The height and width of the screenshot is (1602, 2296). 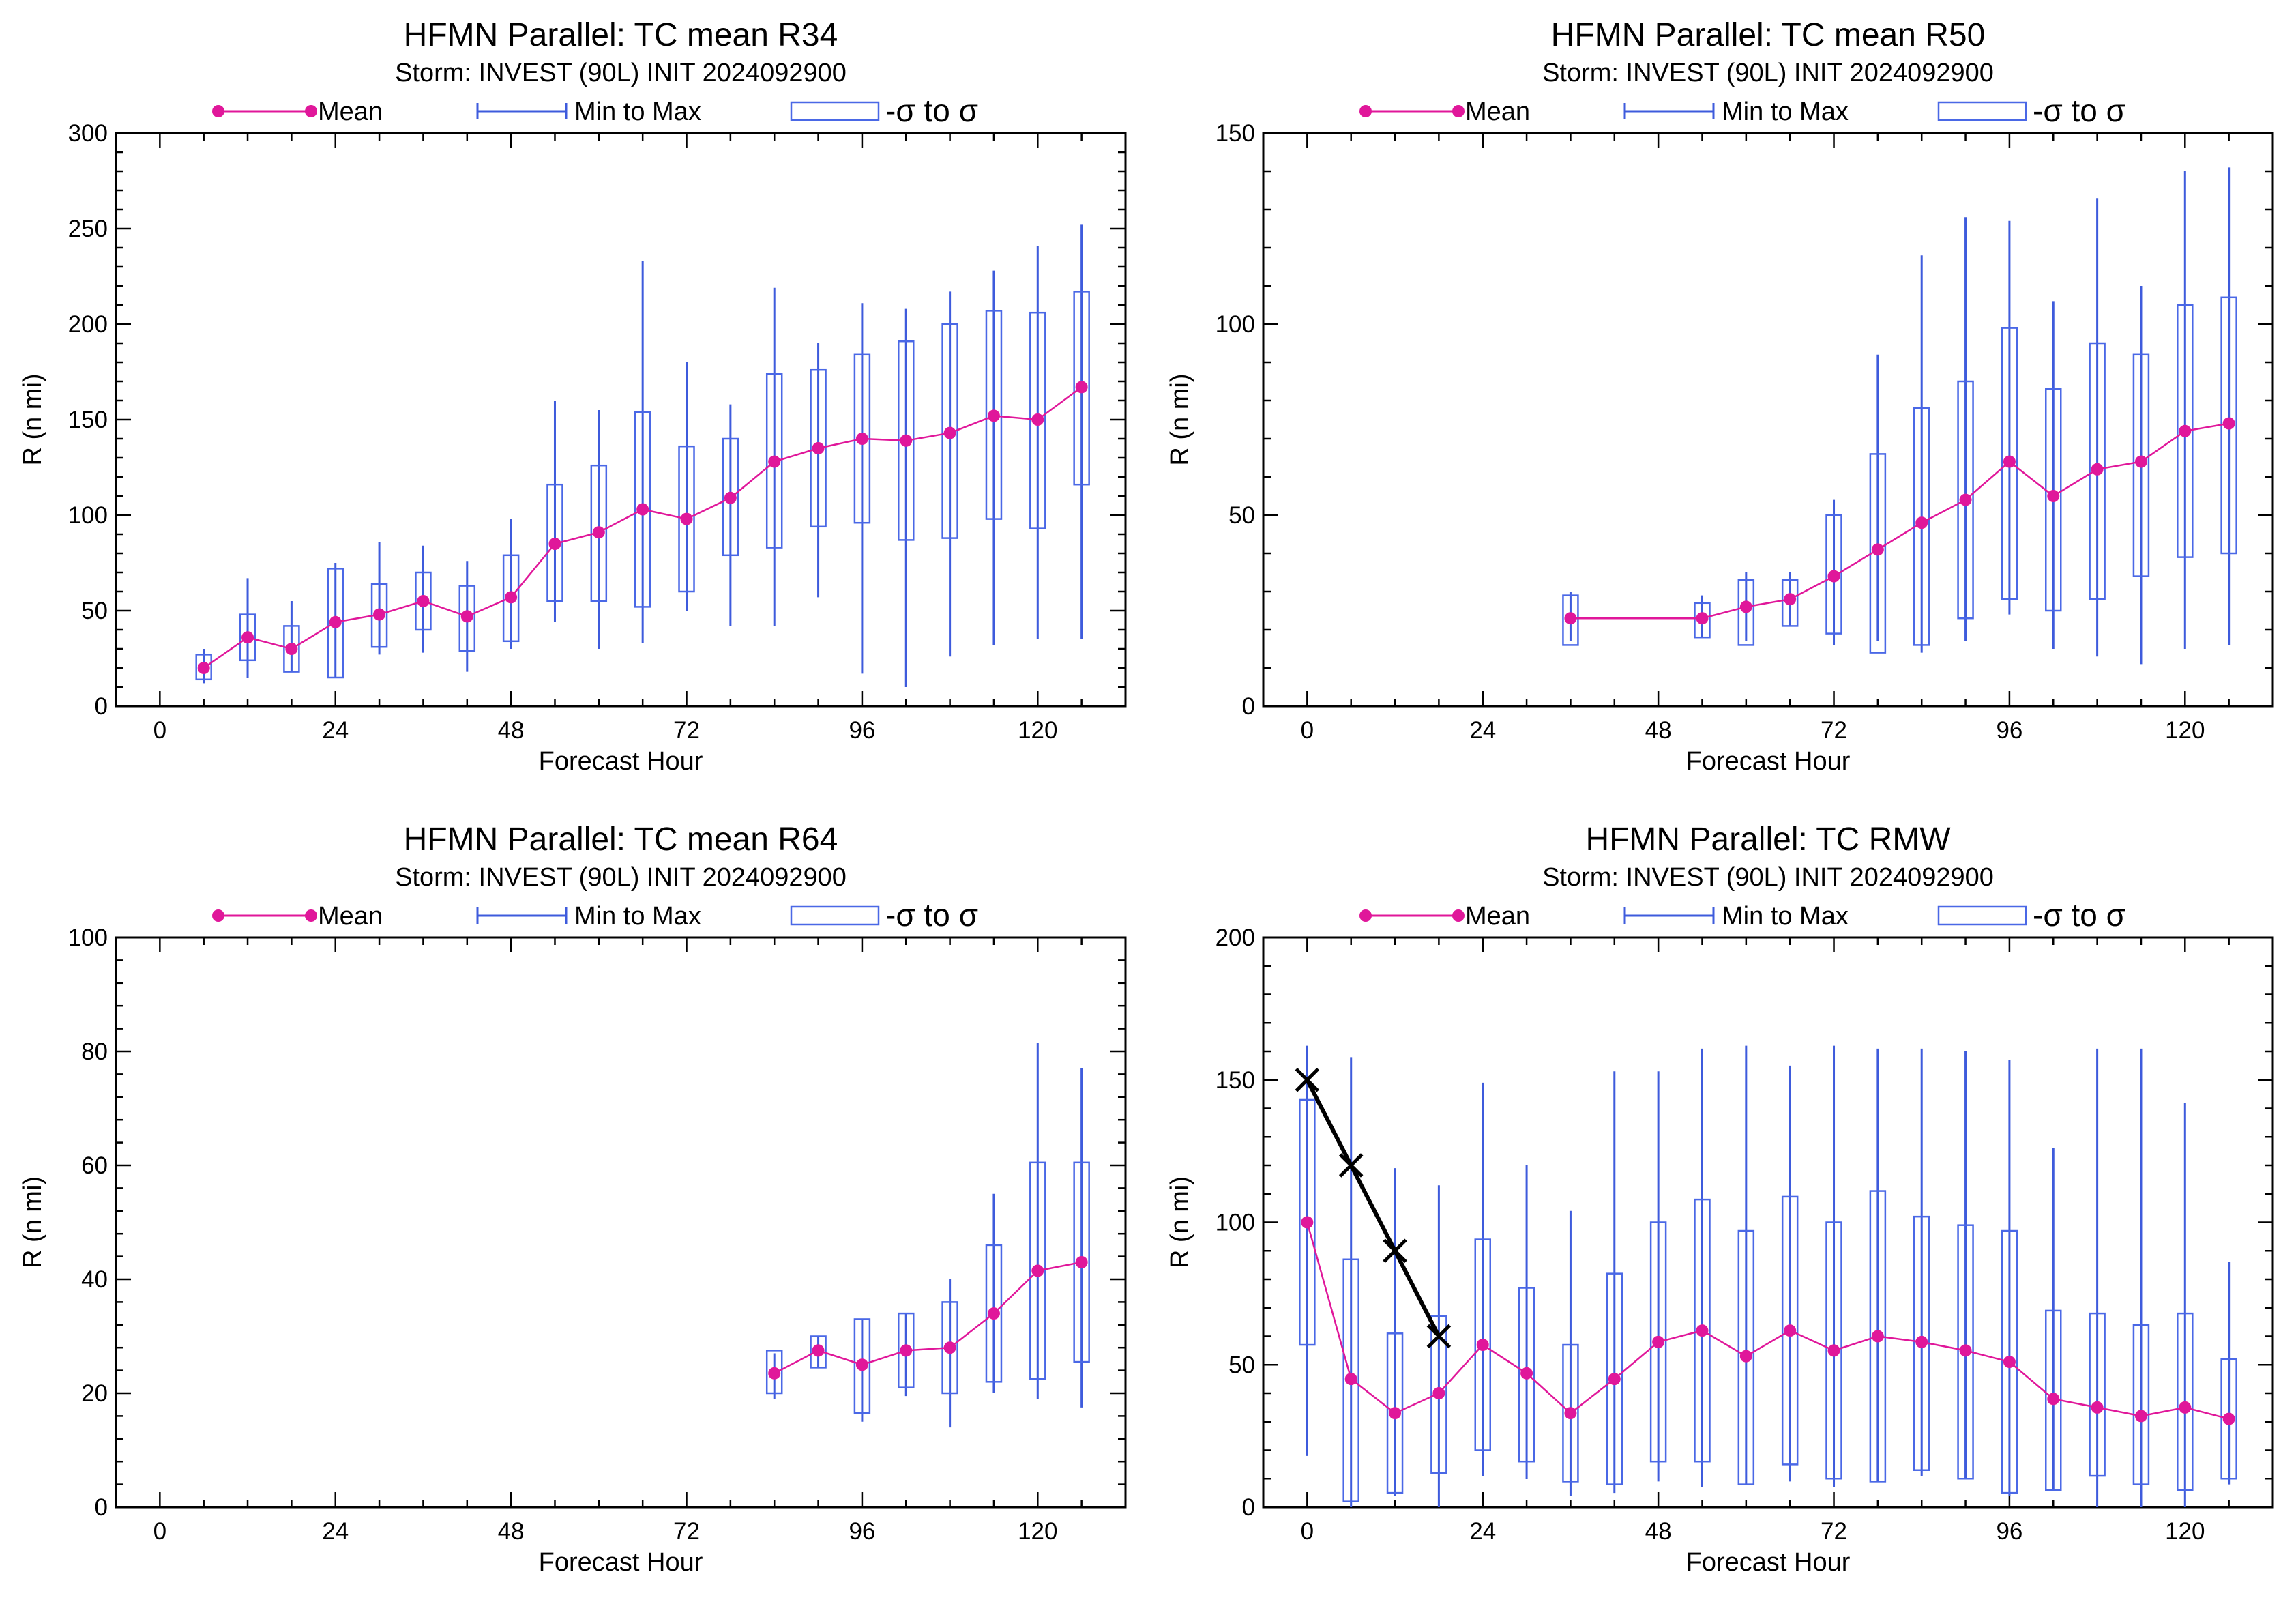 I want to click on y-tick-label: 50, so click(x=94, y=611).